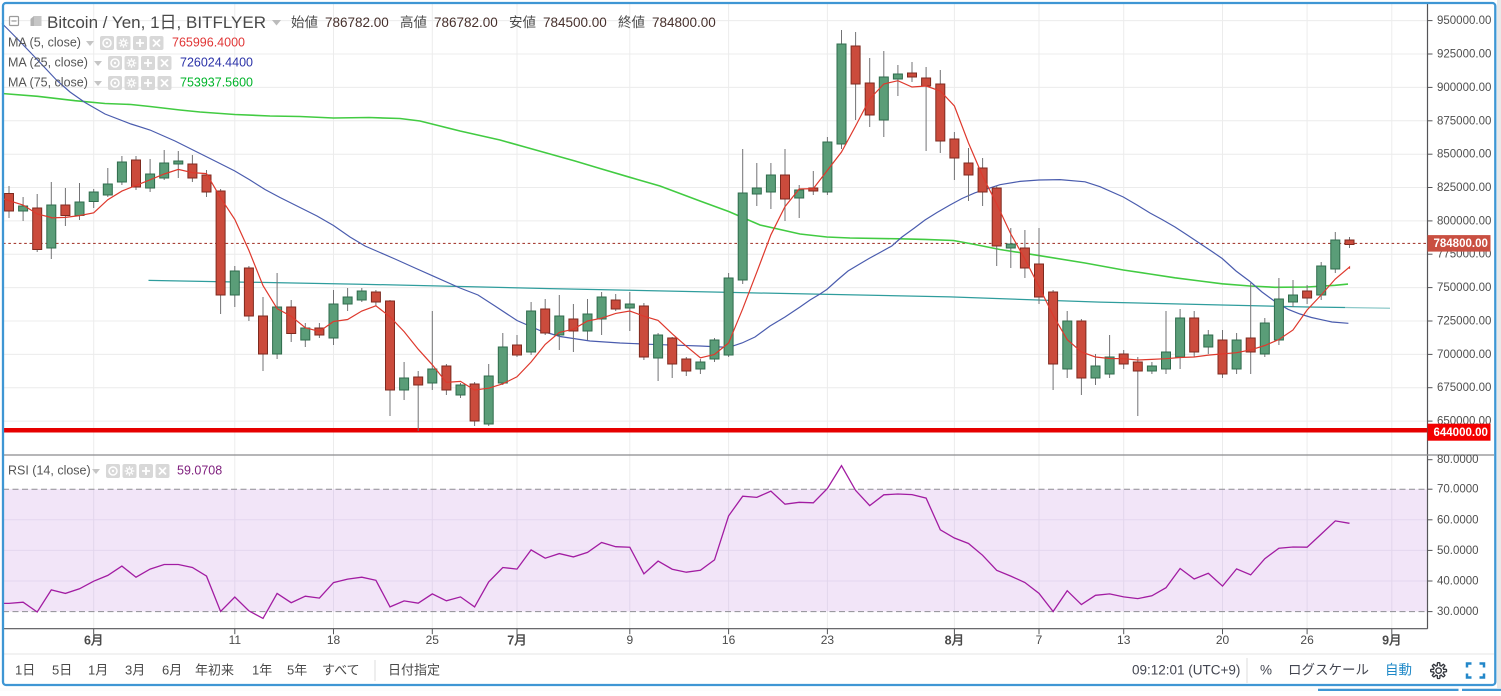 This screenshot has width=1501, height=696. I want to click on svg-text: 25, so click(433, 640).